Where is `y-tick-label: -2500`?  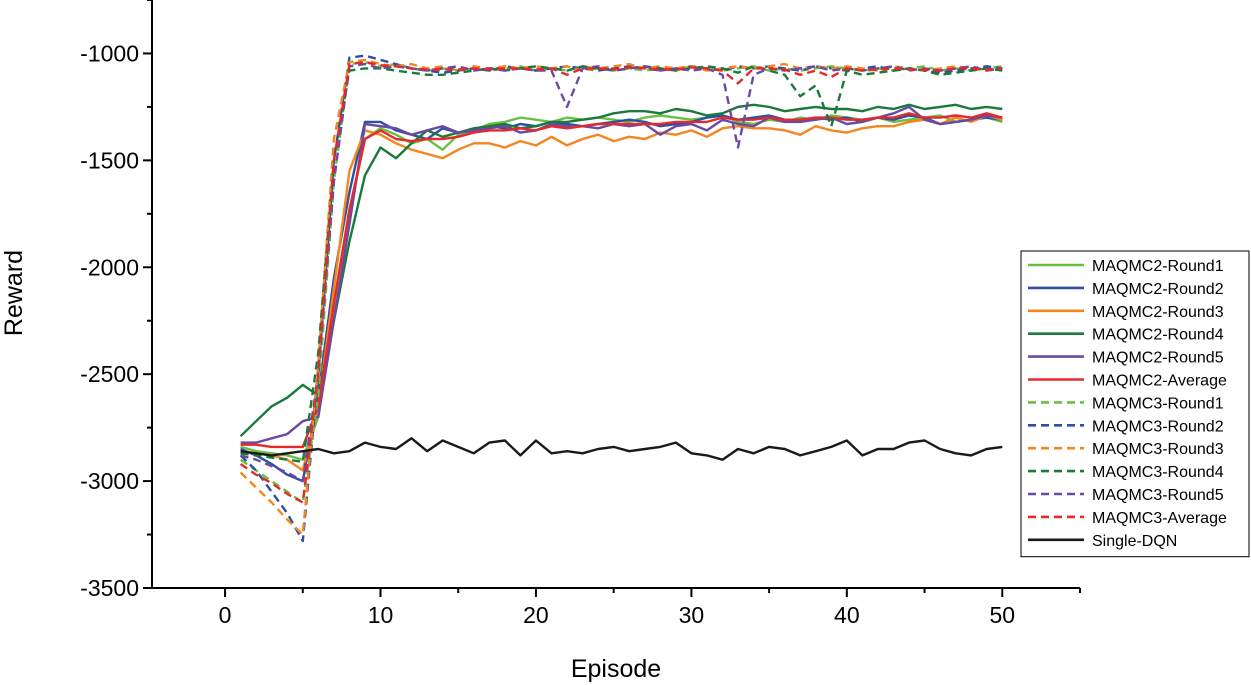
y-tick-label: -2500 is located at coordinates (109, 374).